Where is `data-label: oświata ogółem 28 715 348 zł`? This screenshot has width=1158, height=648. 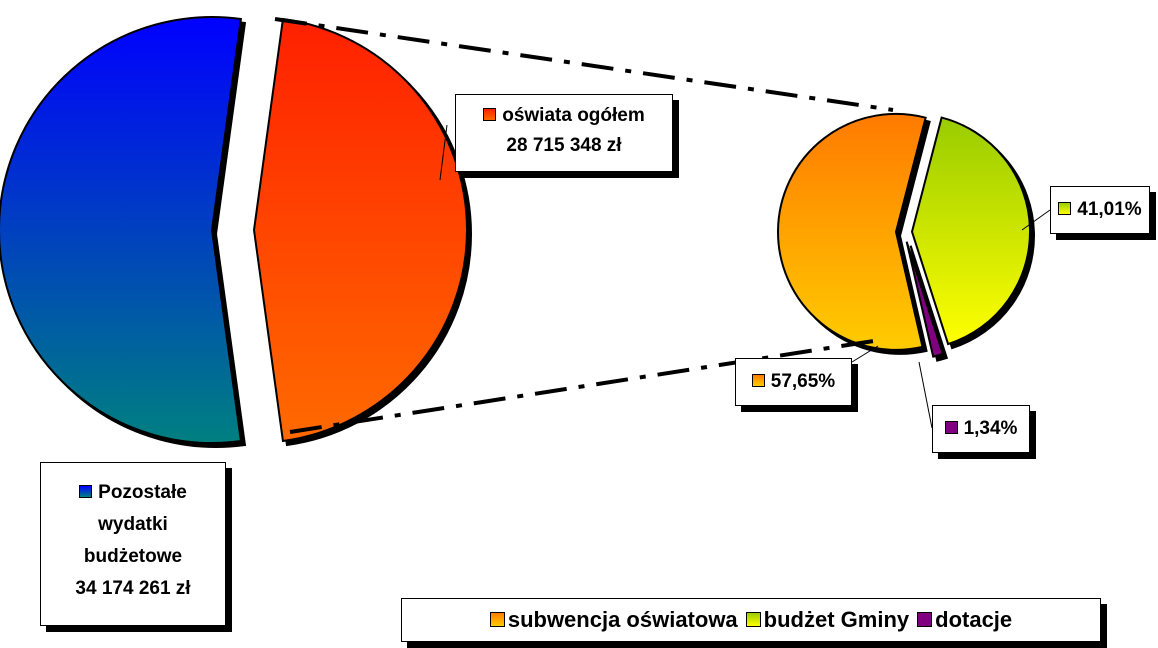
data-label: oświata ogółem 28 715 348 zł is located at coordinates (564, 133).